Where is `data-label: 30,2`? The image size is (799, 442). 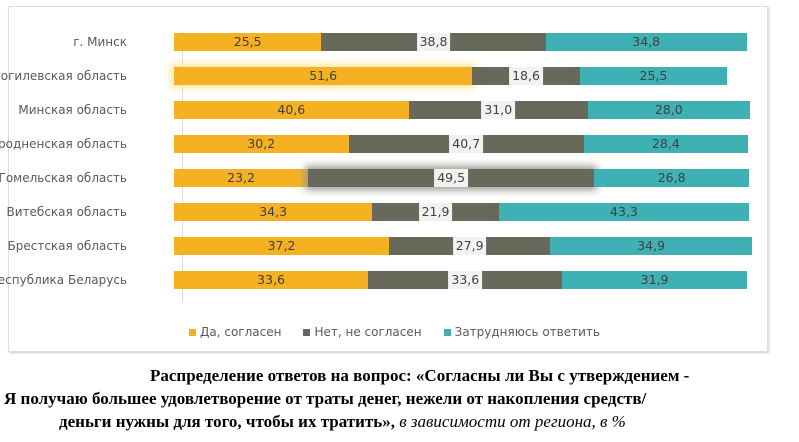 data-label: 30,2 is located at coordinates (261, 143).